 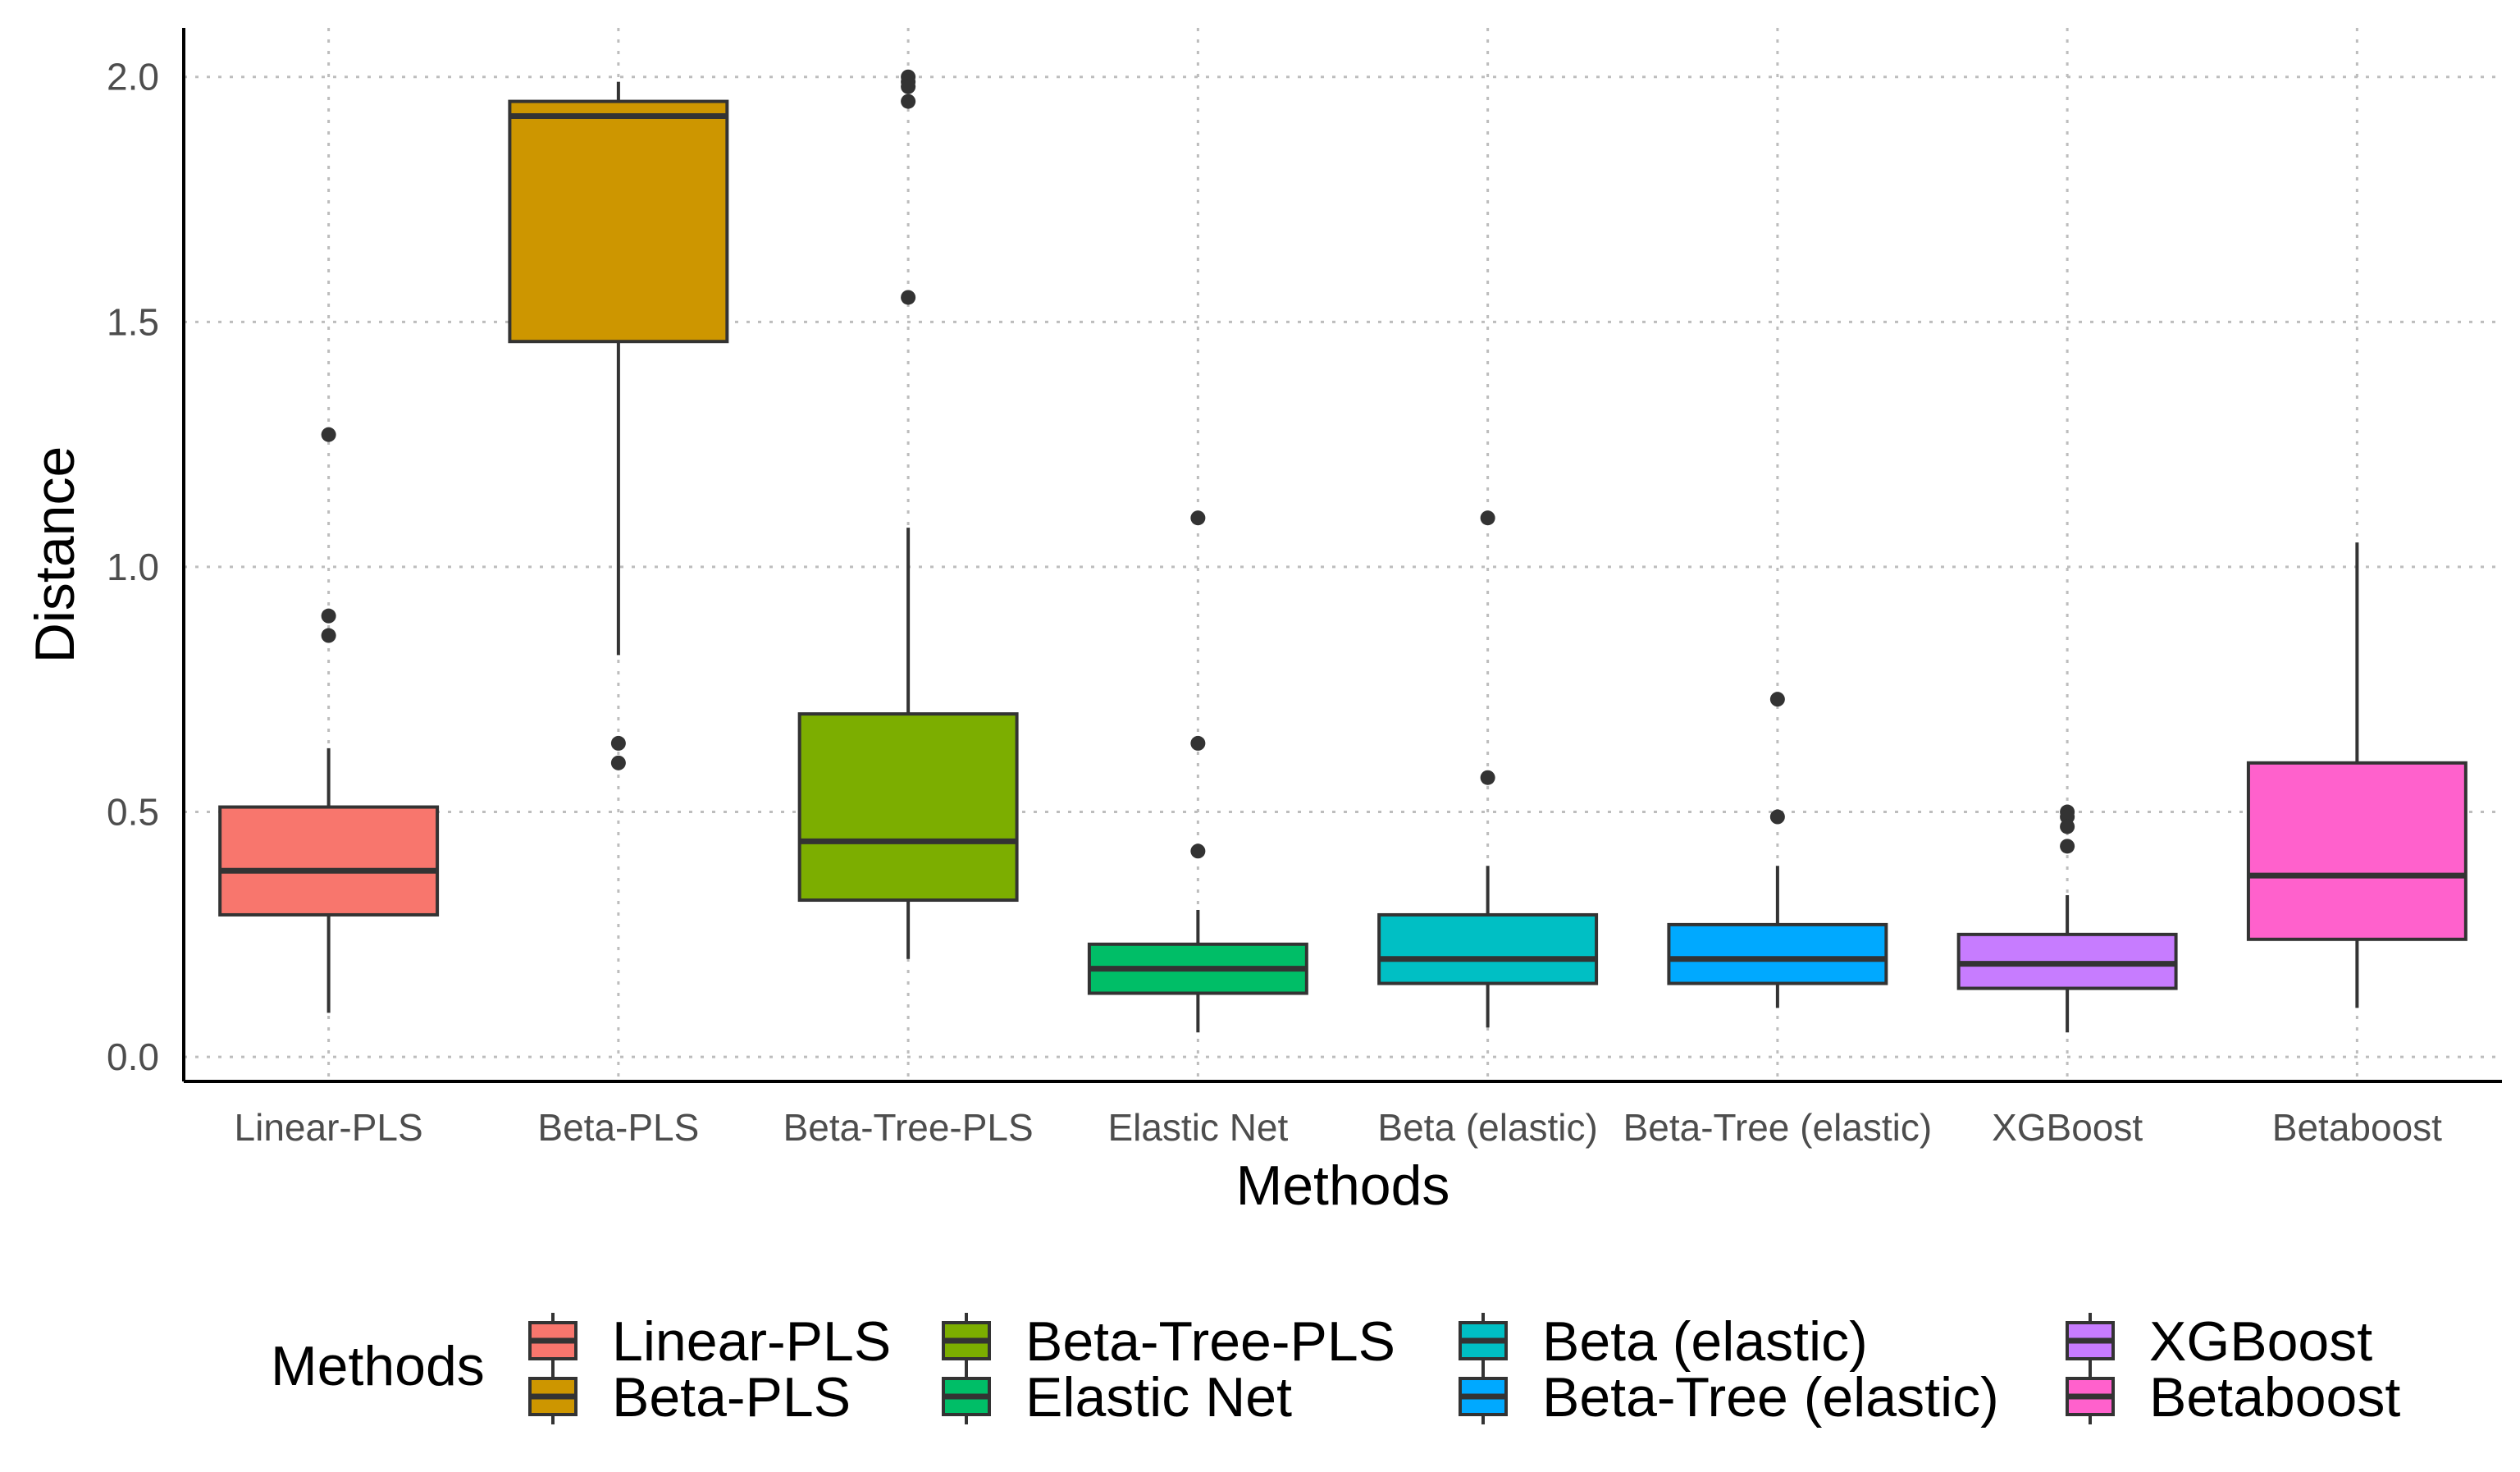 I want to click on box-group-elastic-net, so click(x=1197, y=771).